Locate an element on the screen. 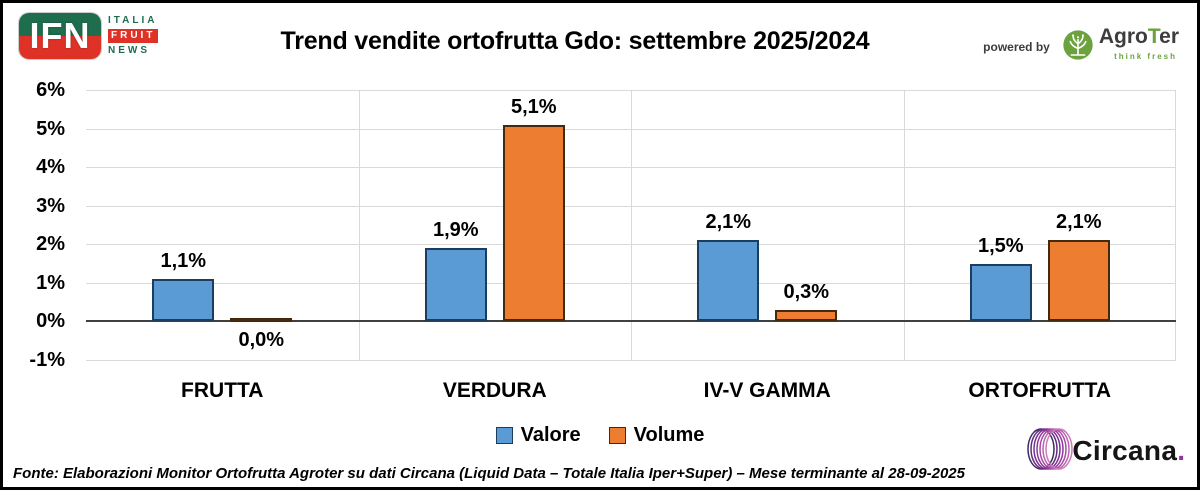  gridline--1- is located at coordinates (631, 360).